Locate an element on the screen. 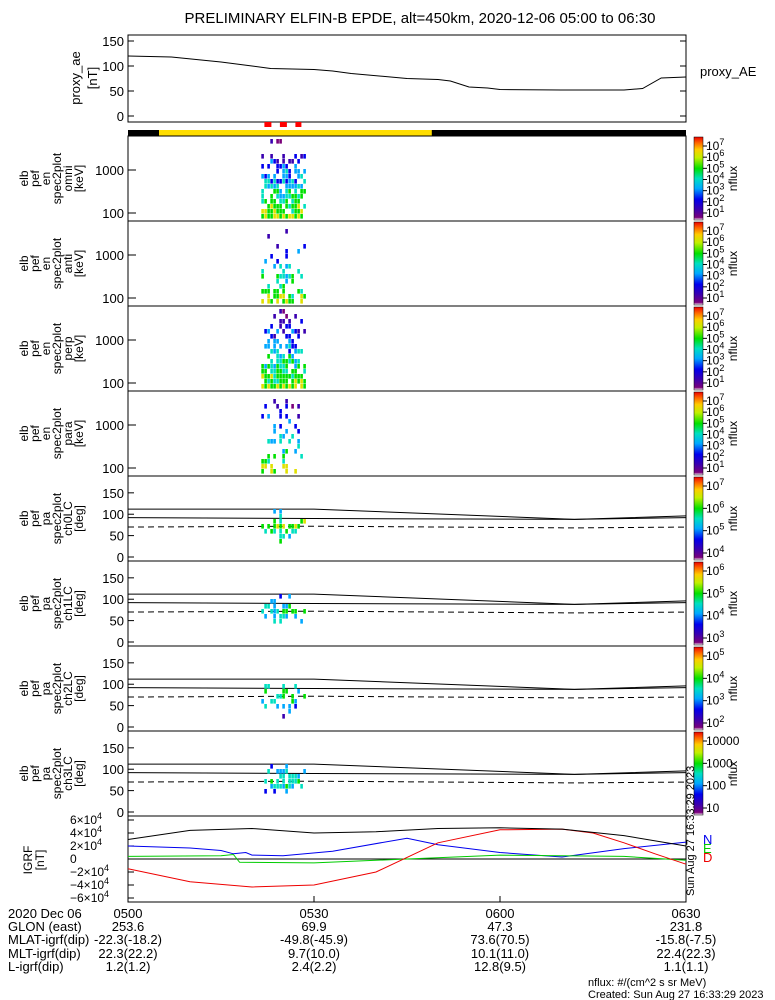 Image resolution: width=775 pixels, height=1000 pixels. ylabel-line: pa is located at coordinates (46, 519).